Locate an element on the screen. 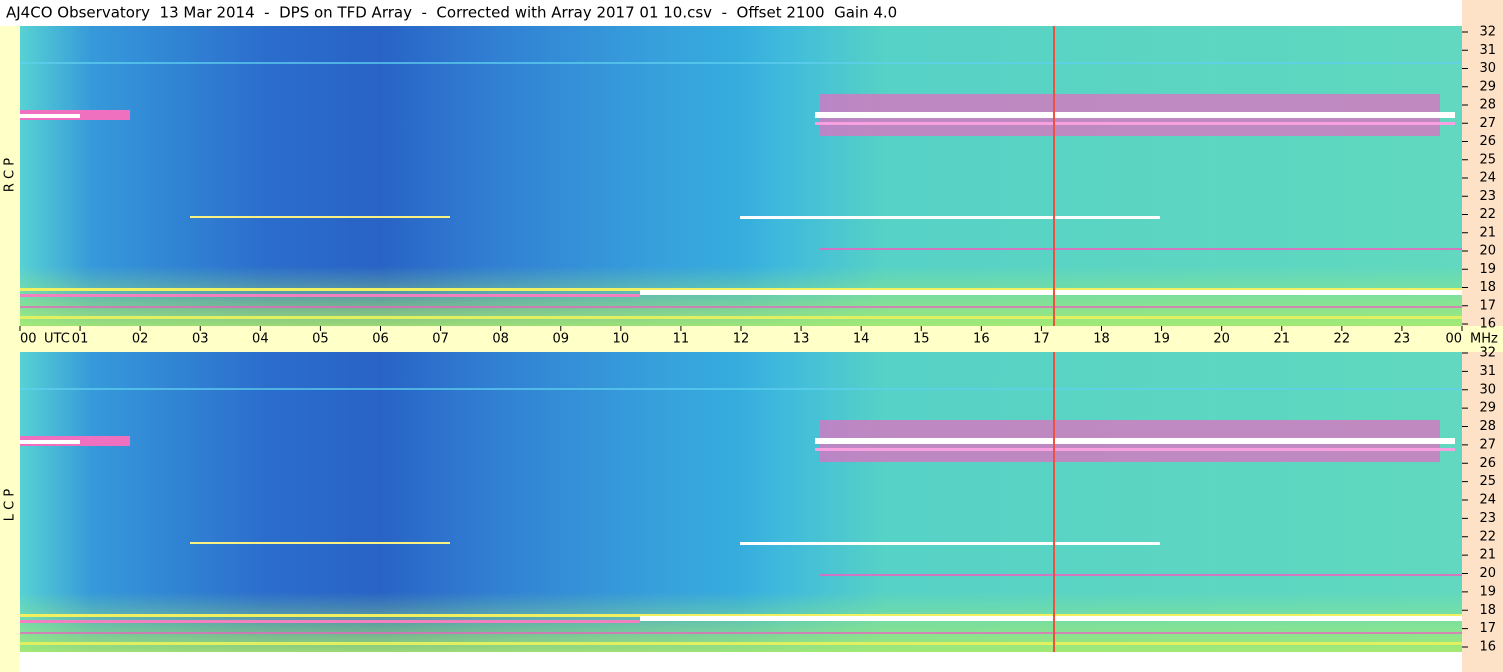 The height and width of the screenshot is (672, 1503). time-label: 07 is located at coordinates (440, 339).